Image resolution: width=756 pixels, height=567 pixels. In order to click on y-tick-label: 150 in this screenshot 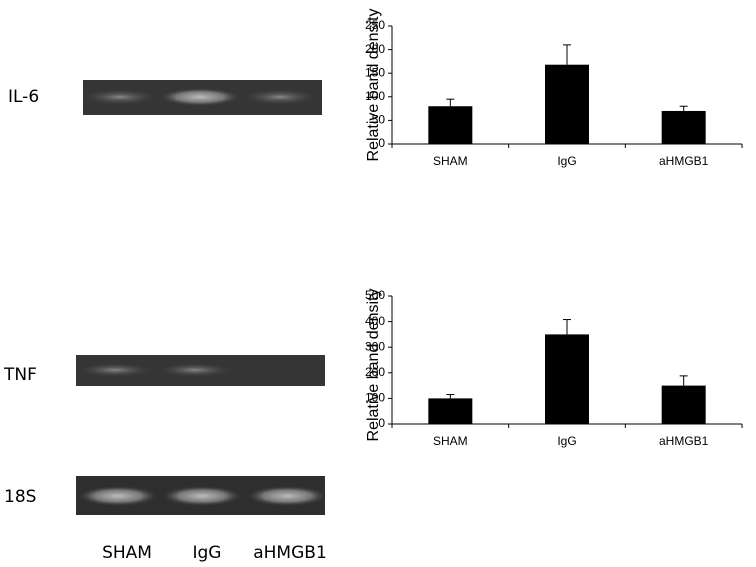, I will do `click(375, 72)`.